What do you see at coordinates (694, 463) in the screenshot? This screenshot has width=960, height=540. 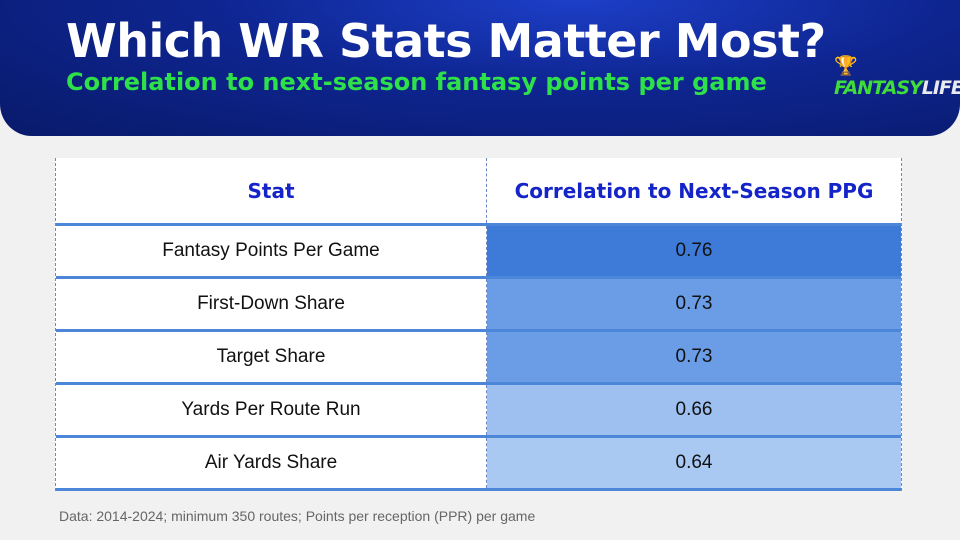 I see `correlation-value: 0.64` at bounding box center [694, 463].